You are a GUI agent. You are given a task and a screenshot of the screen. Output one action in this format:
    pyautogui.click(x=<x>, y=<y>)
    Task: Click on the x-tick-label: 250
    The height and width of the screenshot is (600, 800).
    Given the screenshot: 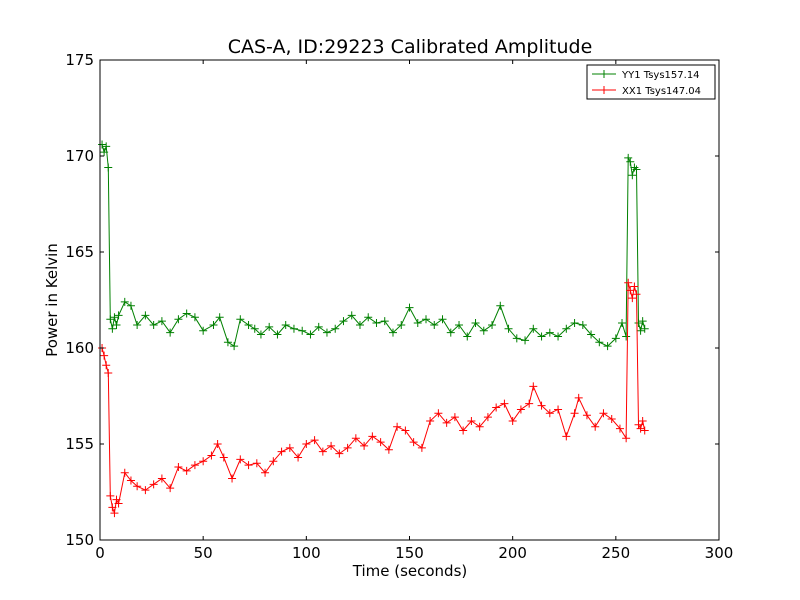 What is the action you would take?
    pyautogui.click(x=616, y=553)
    